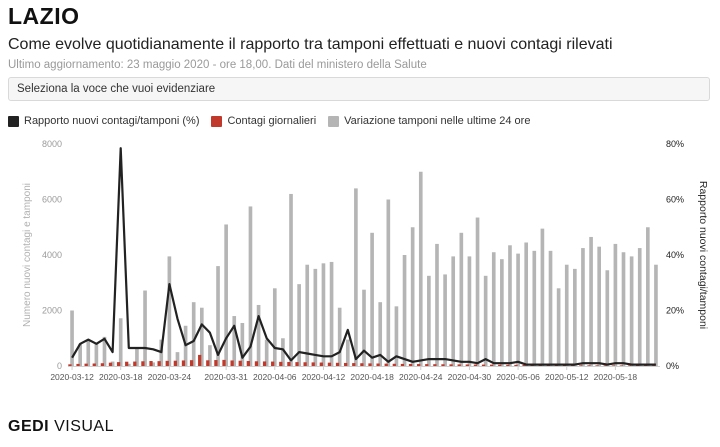 The height and width of the screenshot is (447, 720). I want to click on y-right-tick-label: 0%, so click(672, 366).